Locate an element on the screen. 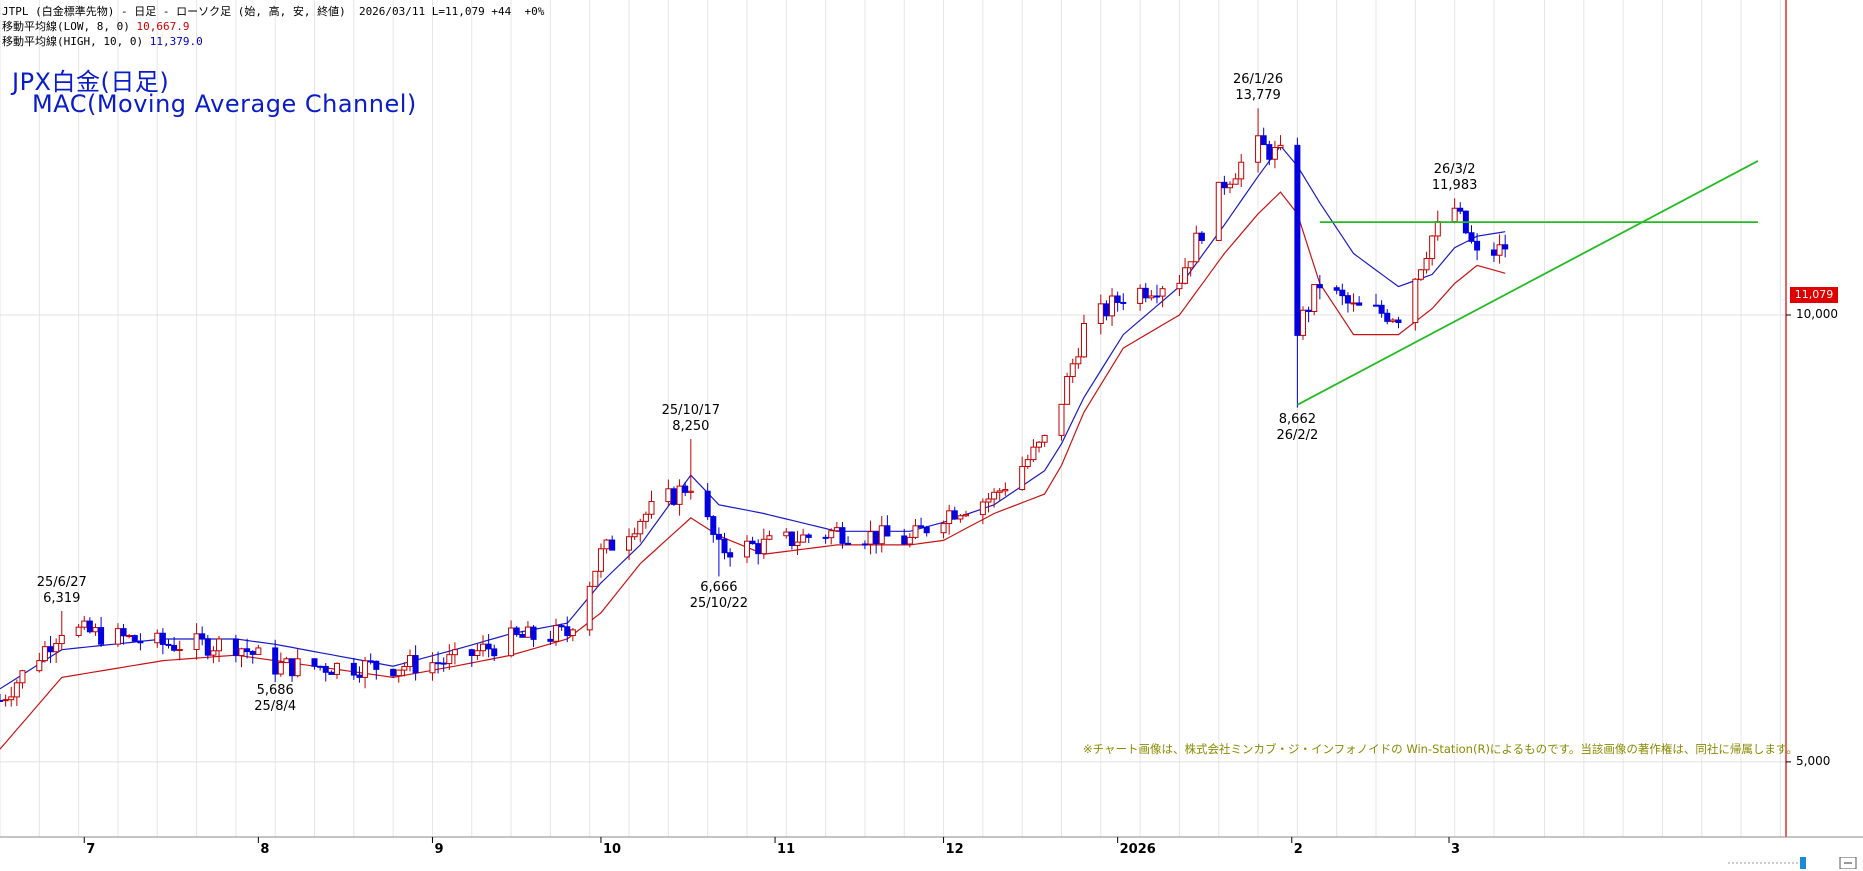  annotation-line: 26/3/2 is located at coordinates (1454, 170).